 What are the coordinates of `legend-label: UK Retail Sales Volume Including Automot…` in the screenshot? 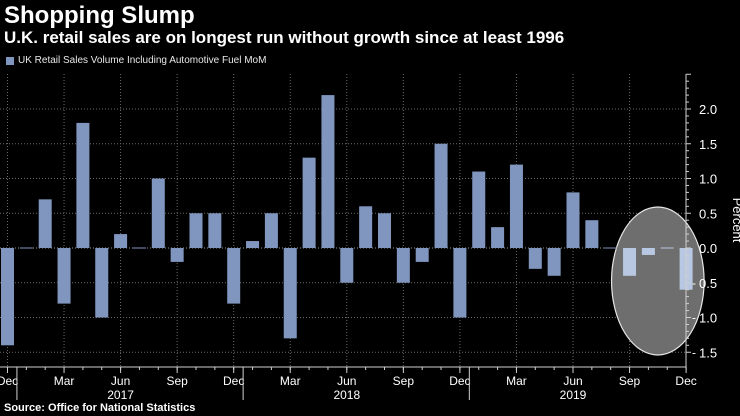 It's located at (142, 60).